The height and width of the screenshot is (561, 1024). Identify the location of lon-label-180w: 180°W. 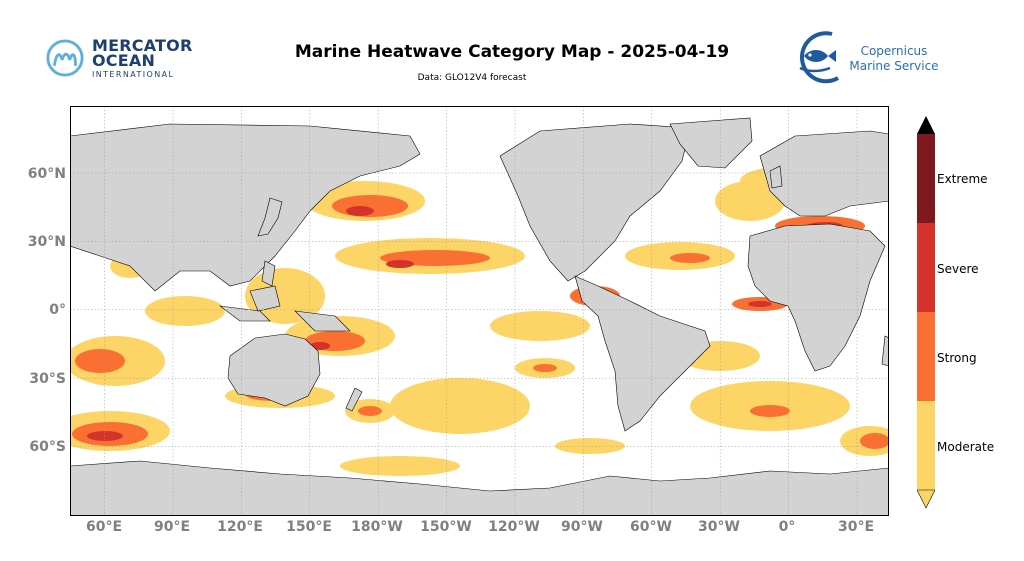
(377, 527).